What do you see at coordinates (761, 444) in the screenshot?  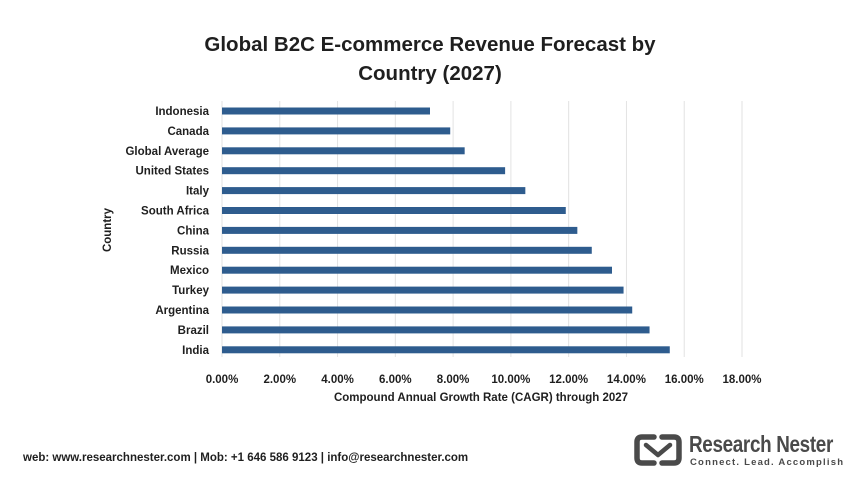 I see `logo-name: Research Nester` at bounding box center [761, 444].